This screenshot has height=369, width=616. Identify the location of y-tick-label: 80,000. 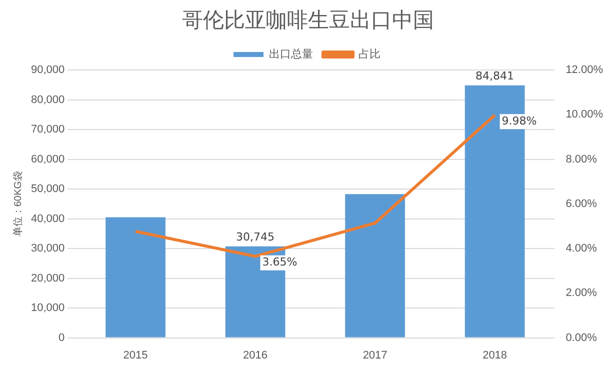
(47, 100).